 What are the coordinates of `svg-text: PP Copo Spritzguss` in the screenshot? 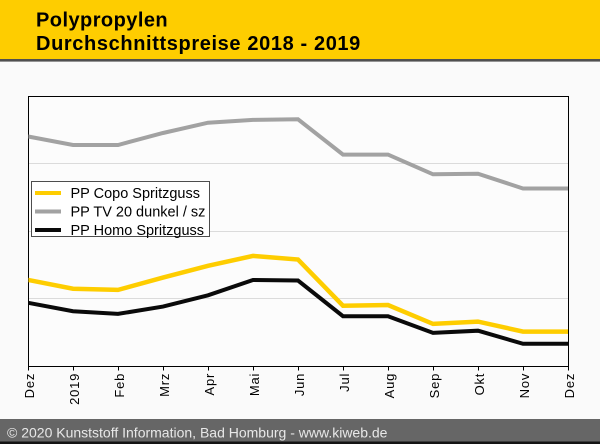 It's located at (136, 194).